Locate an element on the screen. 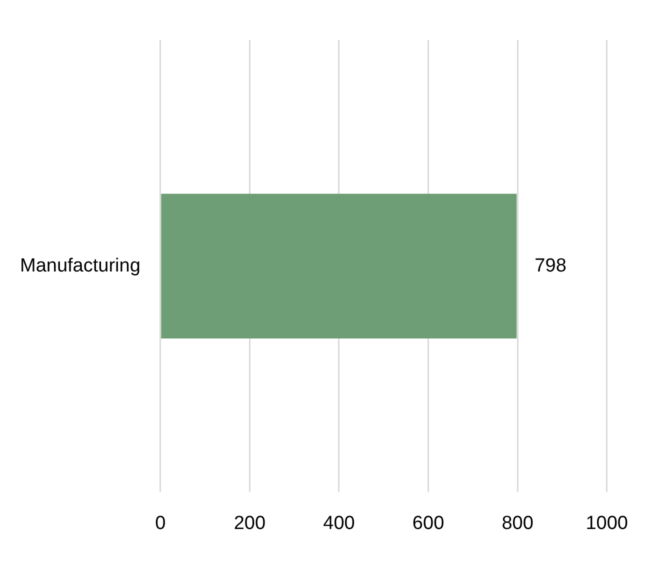 The image size is (648, 565). x-tick-label: 800 is located at coordinates (518, 523).